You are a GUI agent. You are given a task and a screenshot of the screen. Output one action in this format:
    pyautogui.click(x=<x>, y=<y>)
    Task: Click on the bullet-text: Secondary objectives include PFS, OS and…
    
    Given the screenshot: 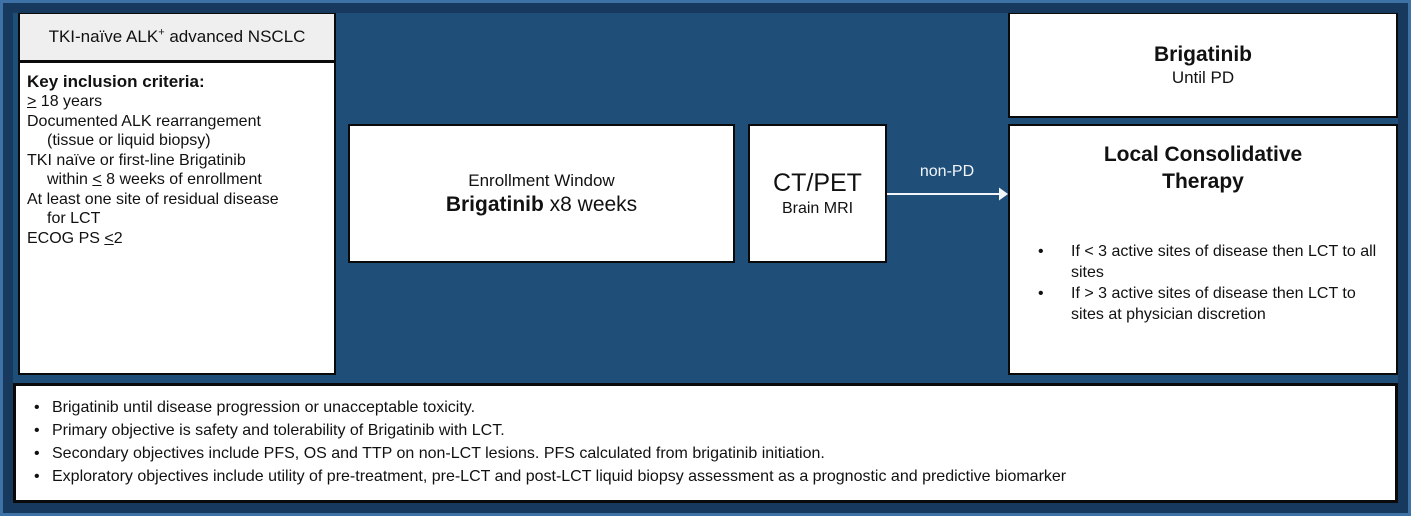 What is the action you would take?
    pyautogui.click(x=438, y=453)
    